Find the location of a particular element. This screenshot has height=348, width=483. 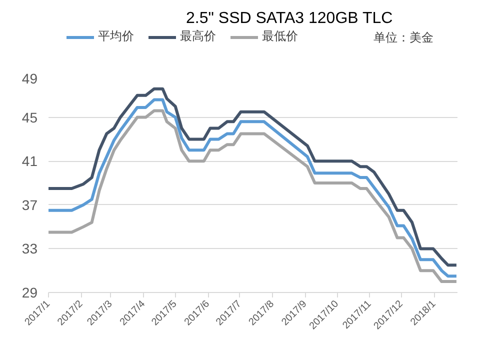

y-tick-label: 49 is located at coordinates (30, 78).